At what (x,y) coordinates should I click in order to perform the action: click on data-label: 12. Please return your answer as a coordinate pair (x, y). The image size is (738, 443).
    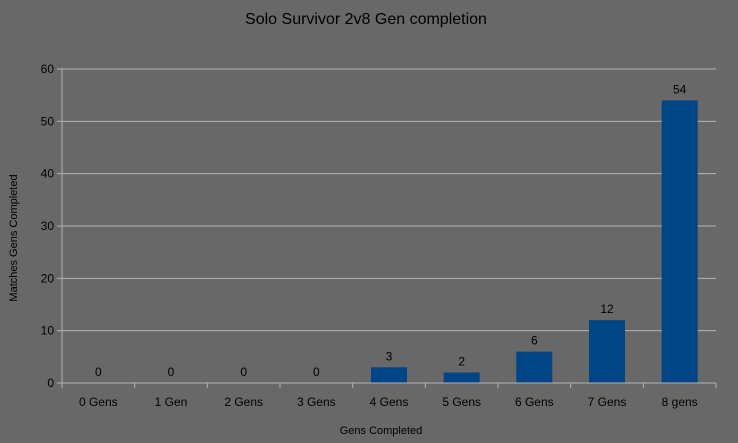
    Looking at the image, I should click on (607, 309).